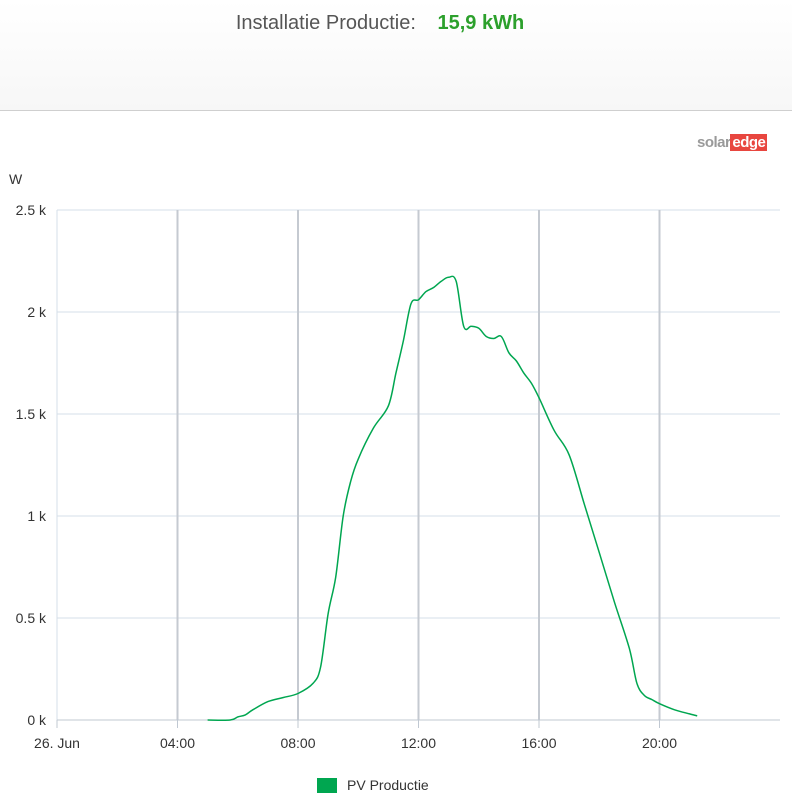 The height and width of the screenshot is (800, 792). I want to click on x-tick-label: 20:00, so click(659, 743).